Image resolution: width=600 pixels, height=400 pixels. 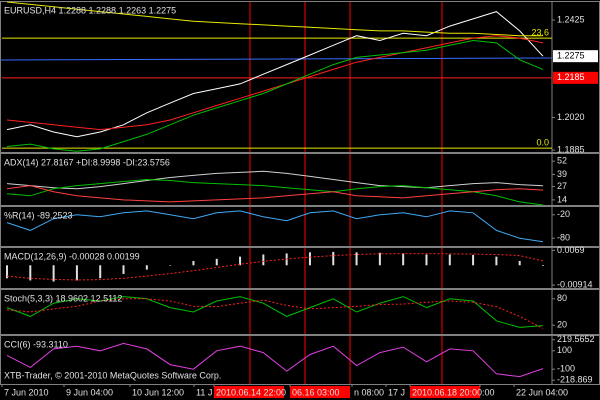 I want to click on time-label: 06.16 03:00, so click(x=316, y=392).